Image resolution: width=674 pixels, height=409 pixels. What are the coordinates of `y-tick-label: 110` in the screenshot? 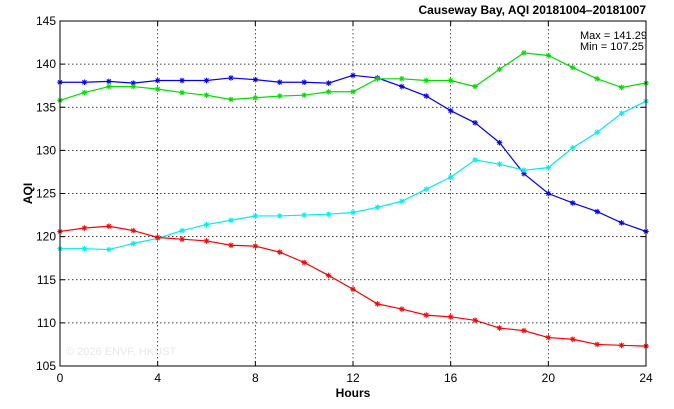 It's located at (46, 323).